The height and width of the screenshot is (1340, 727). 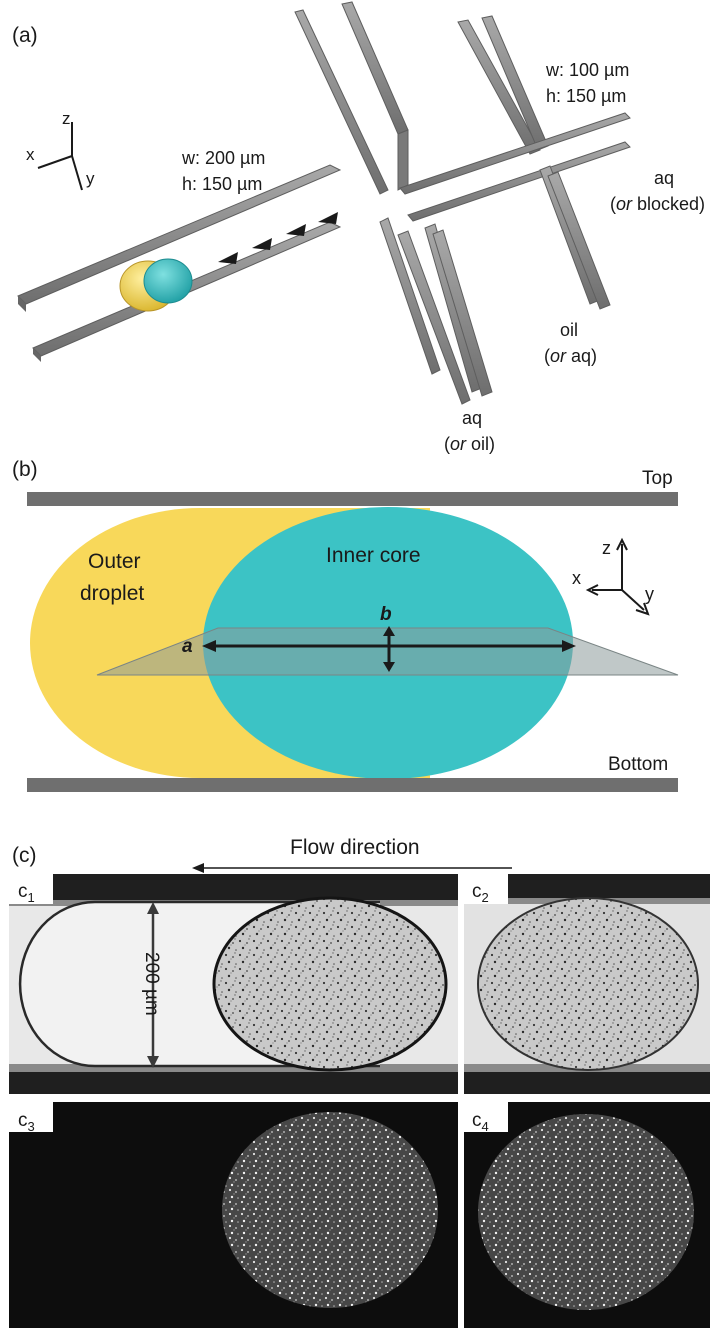 What do you see at coordinates (26, 893) in the screenshot?
I see `c1-label: c1` at bounding box center [26, 893].